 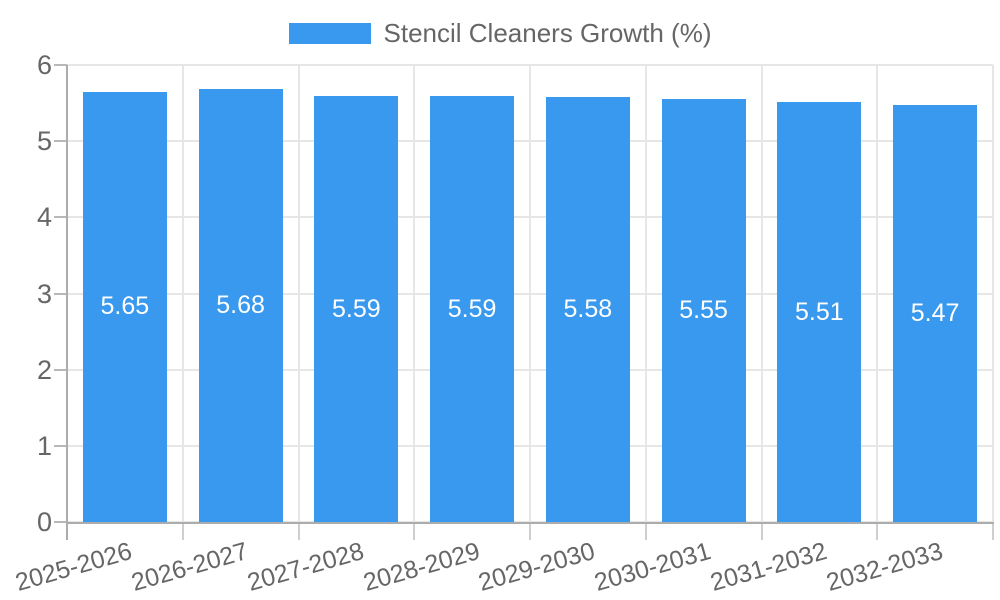 What do you see at coordinates (768, 567) in the screenshot?
I see `x-axis-tick-label: 2031-2032` at bounding box center [768, 567].